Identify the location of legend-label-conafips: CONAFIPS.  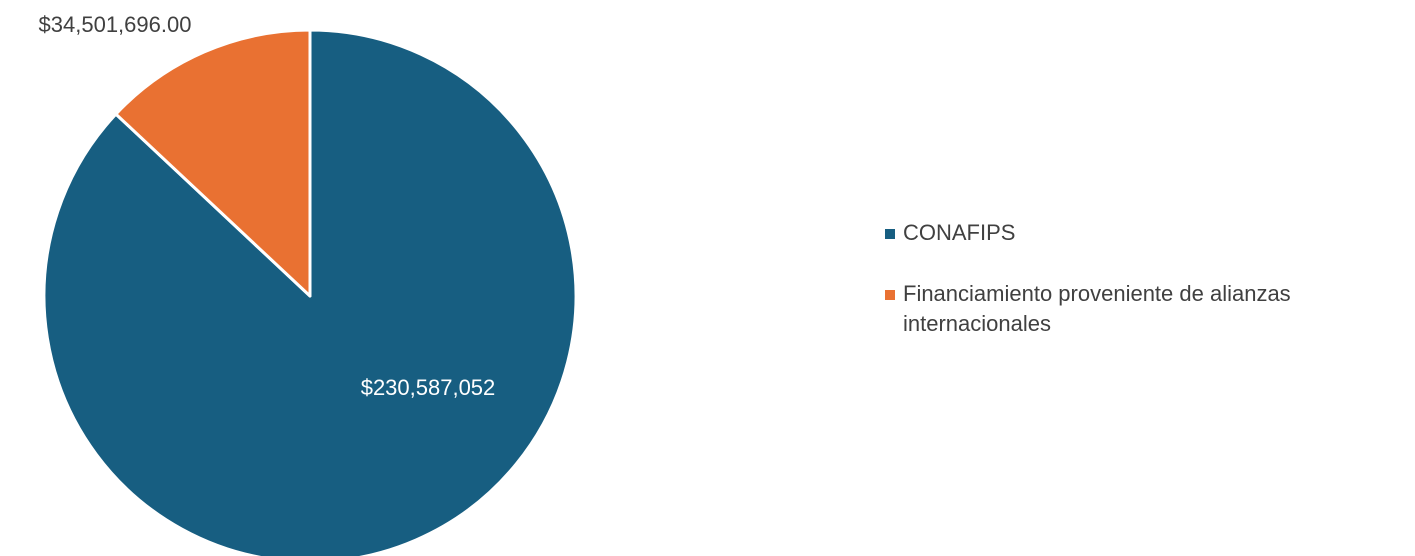
(959, 232).